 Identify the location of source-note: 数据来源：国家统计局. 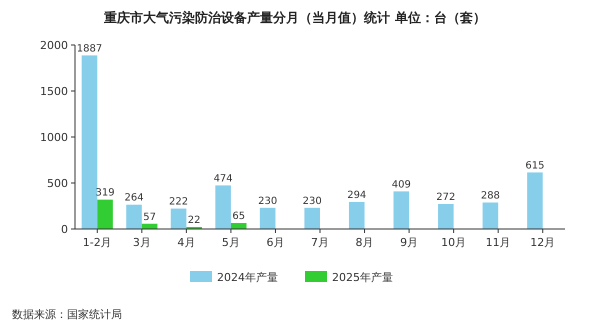
(67, 314).